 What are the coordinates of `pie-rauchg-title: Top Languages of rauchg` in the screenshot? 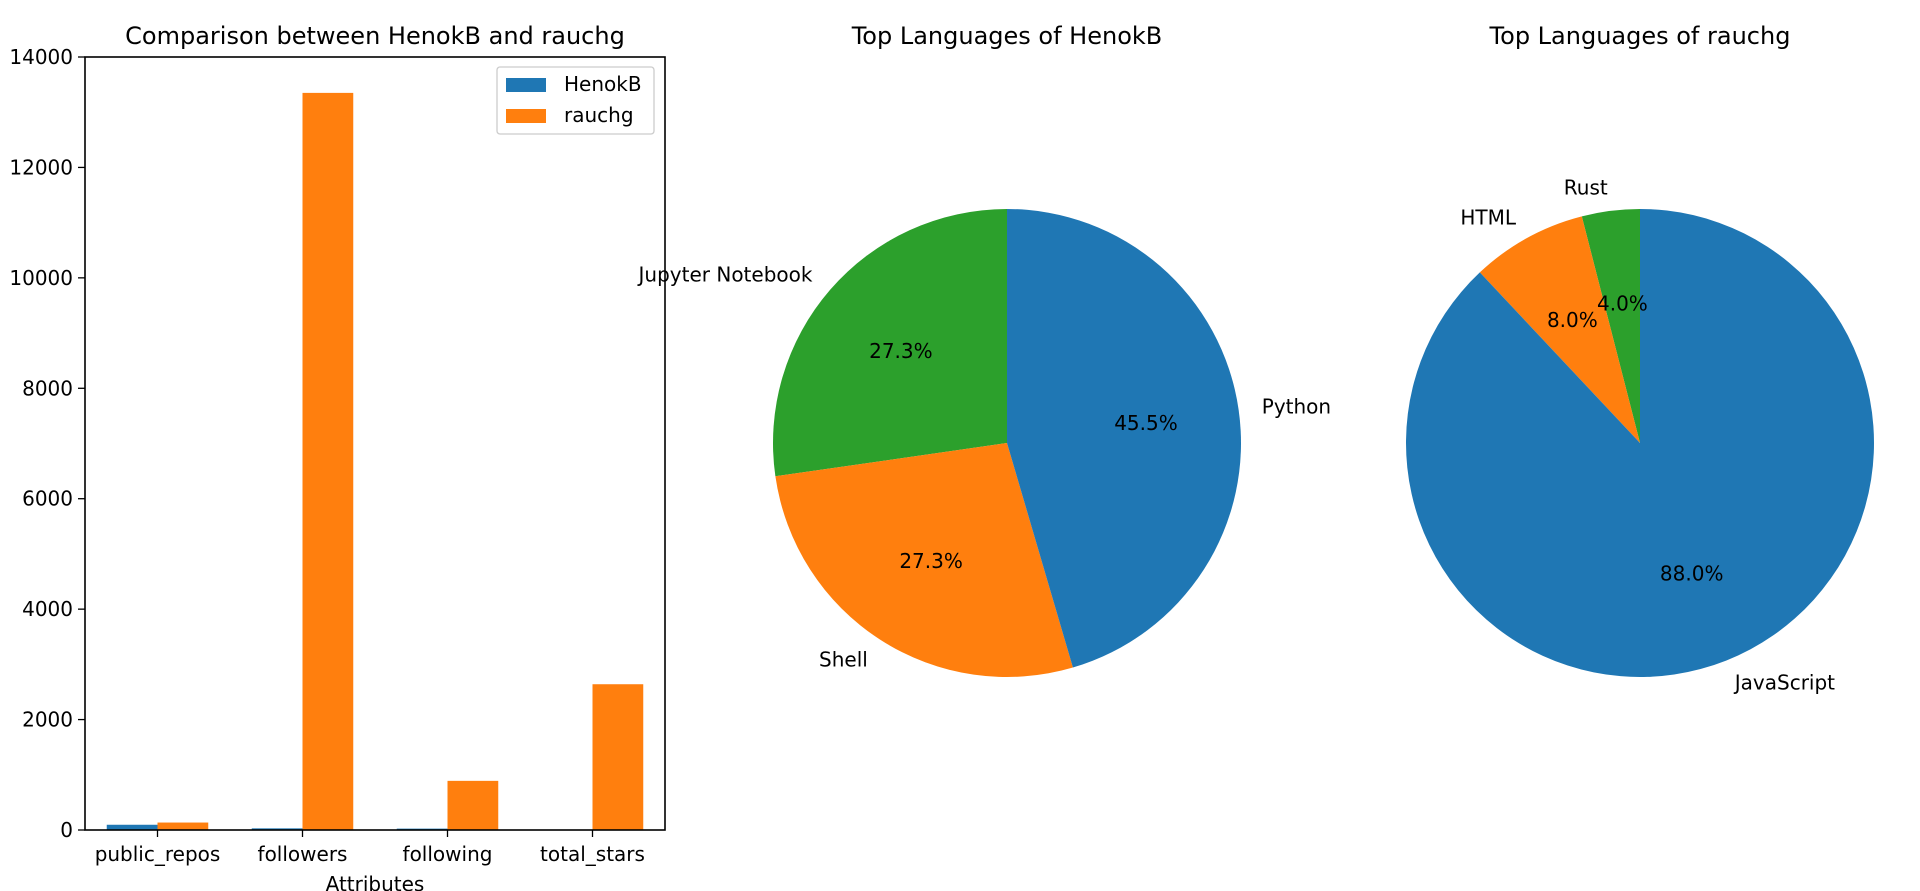 It's located at (1640, 36).